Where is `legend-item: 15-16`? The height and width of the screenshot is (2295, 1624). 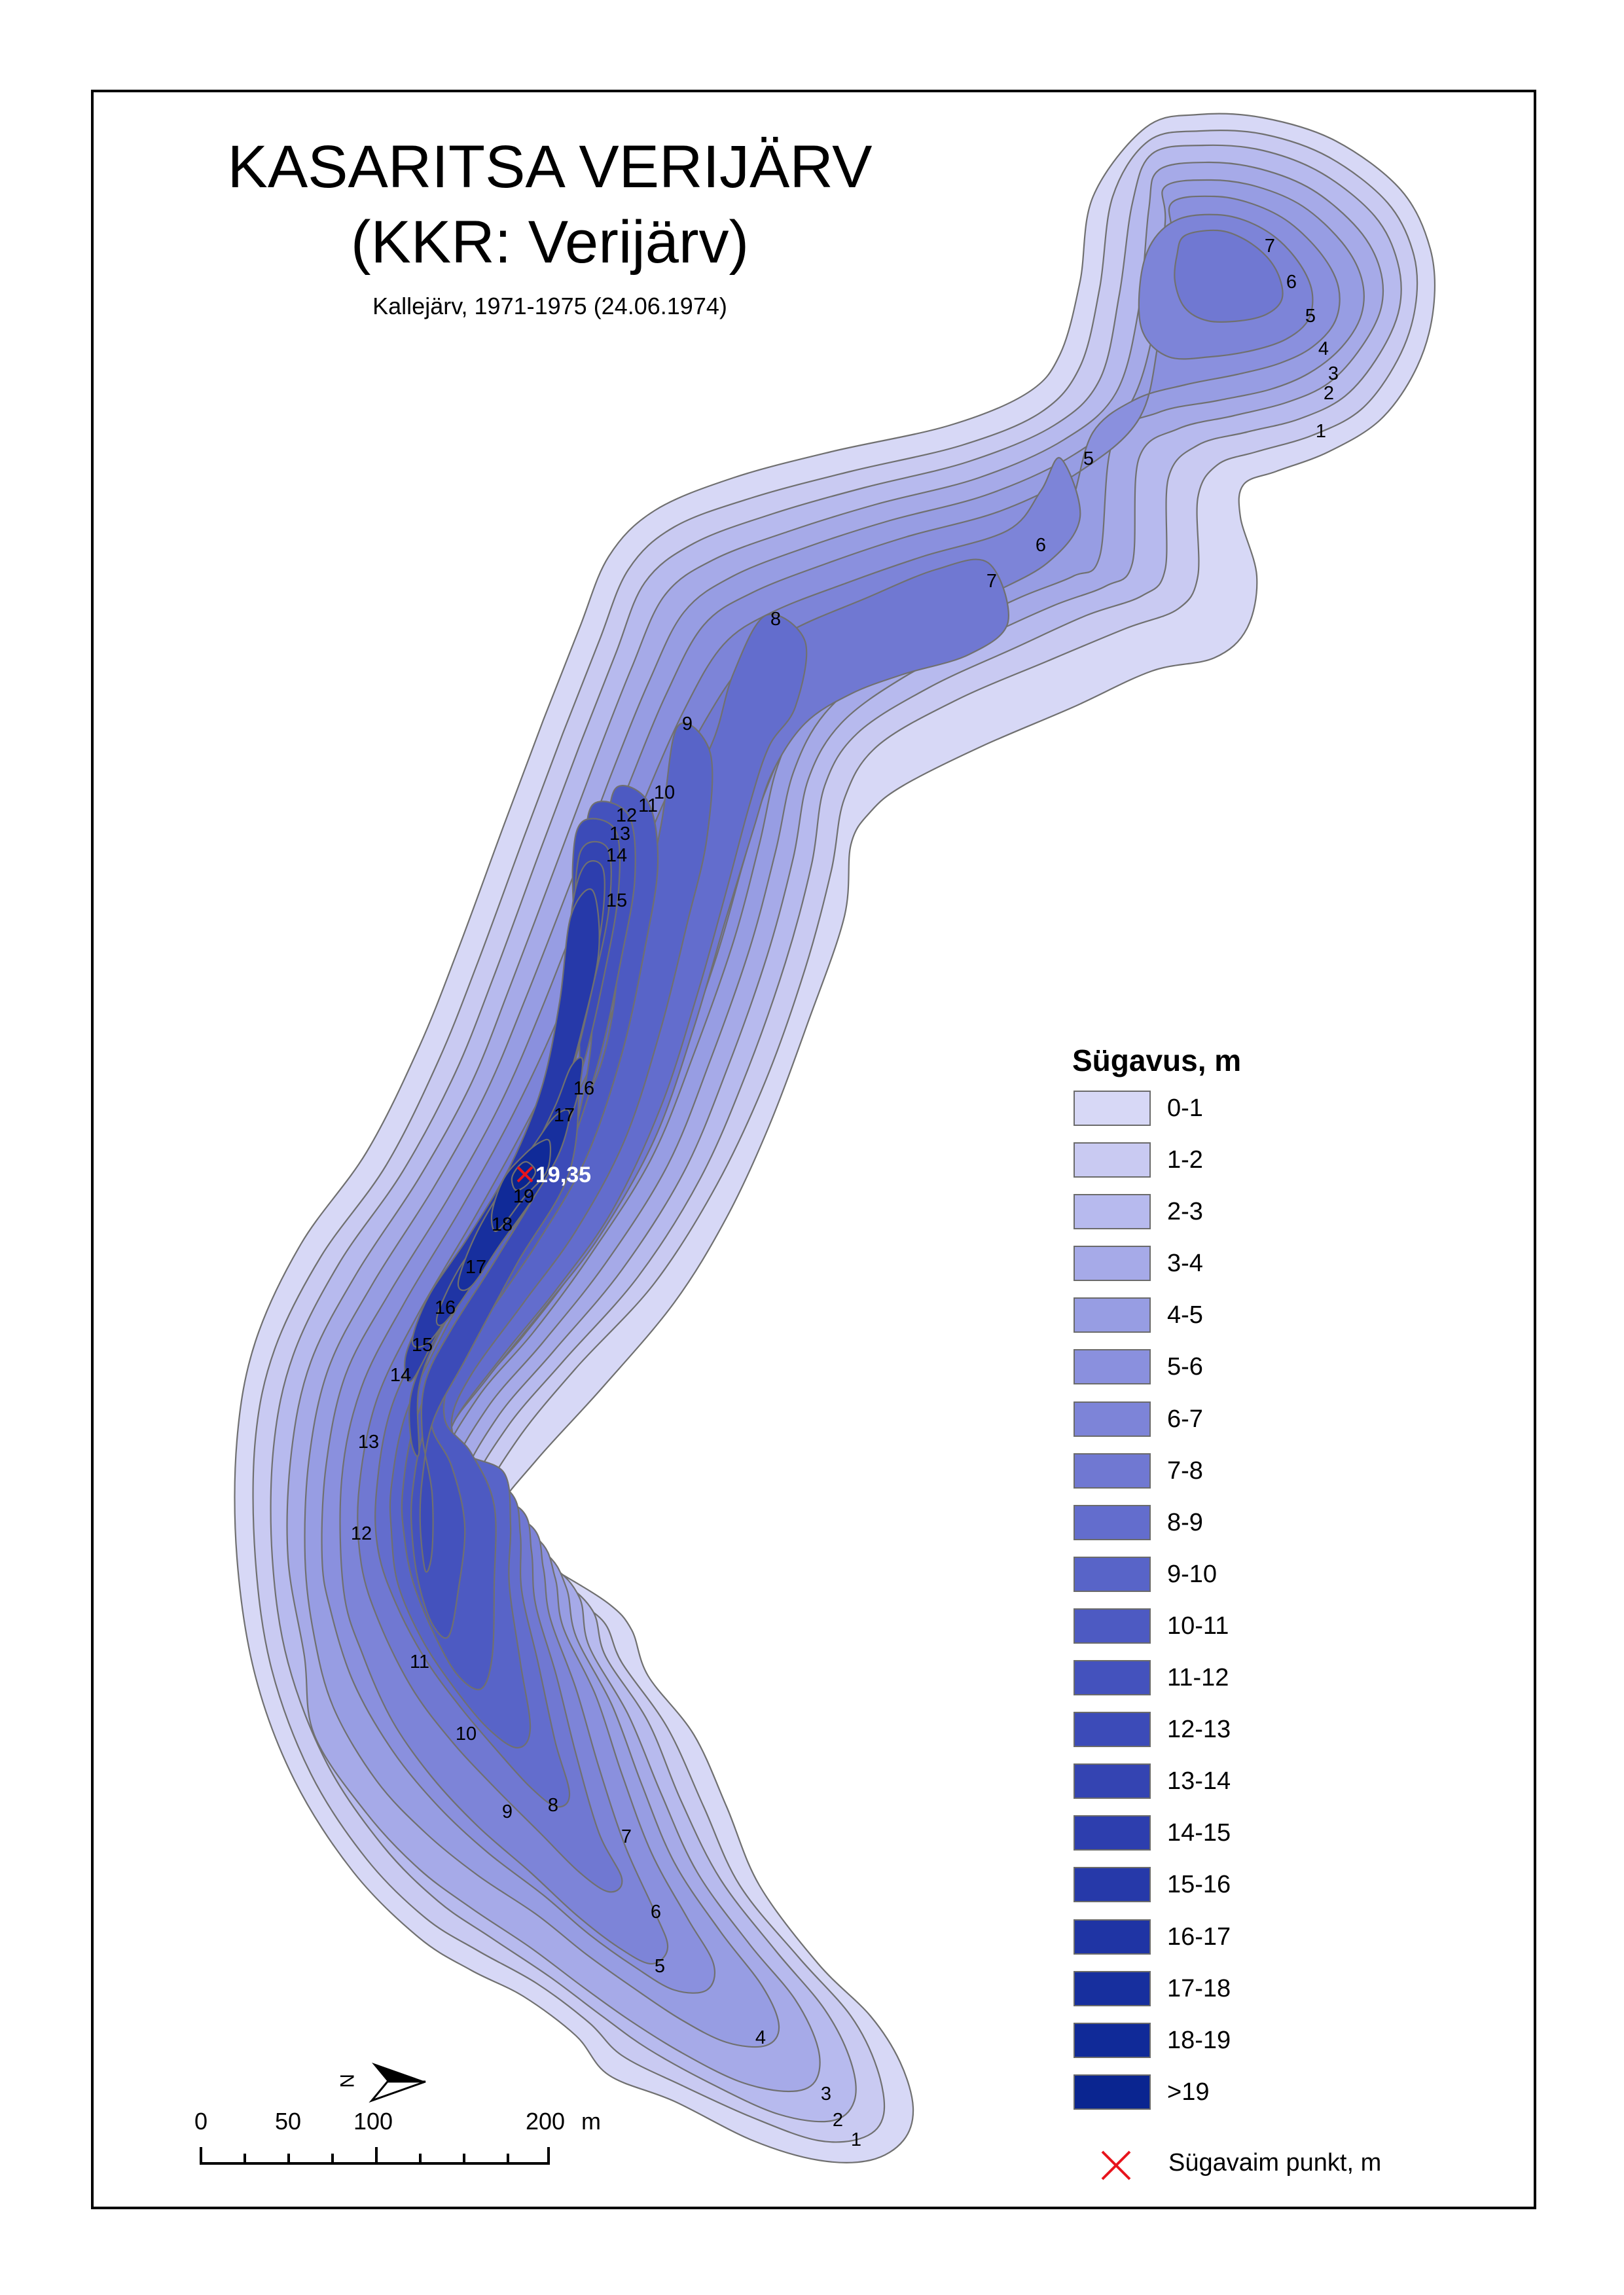
legend-item: 15-16 is located at coordinates (1237, 1893).